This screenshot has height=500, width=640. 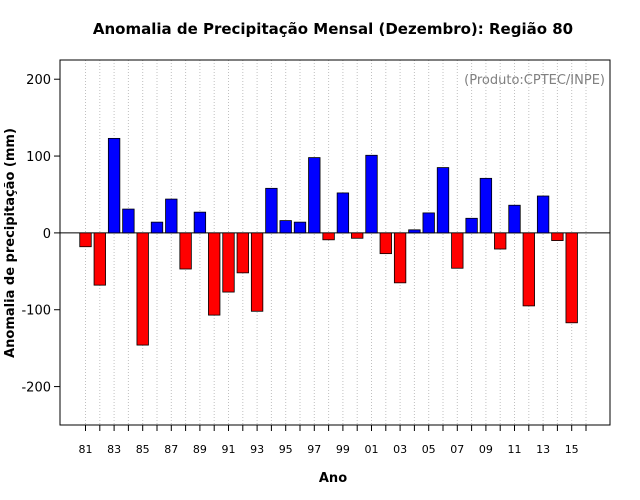 What do you see at coordinates (486, 205) in the screenshot?
I see `bar-2009` at bounding box center [486, 205].